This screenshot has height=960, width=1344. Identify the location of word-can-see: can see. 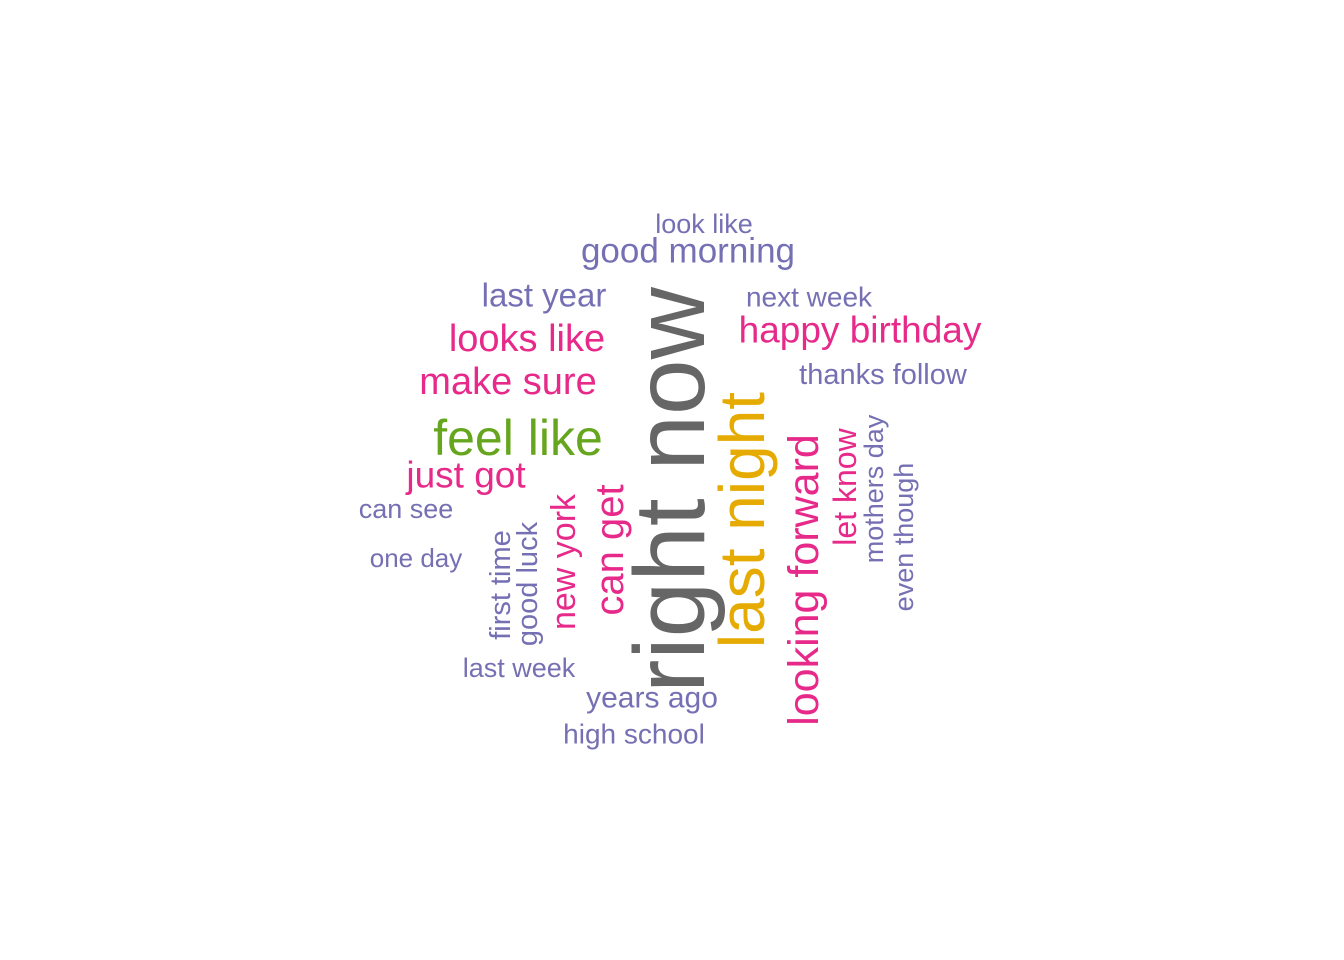
(406, 509).